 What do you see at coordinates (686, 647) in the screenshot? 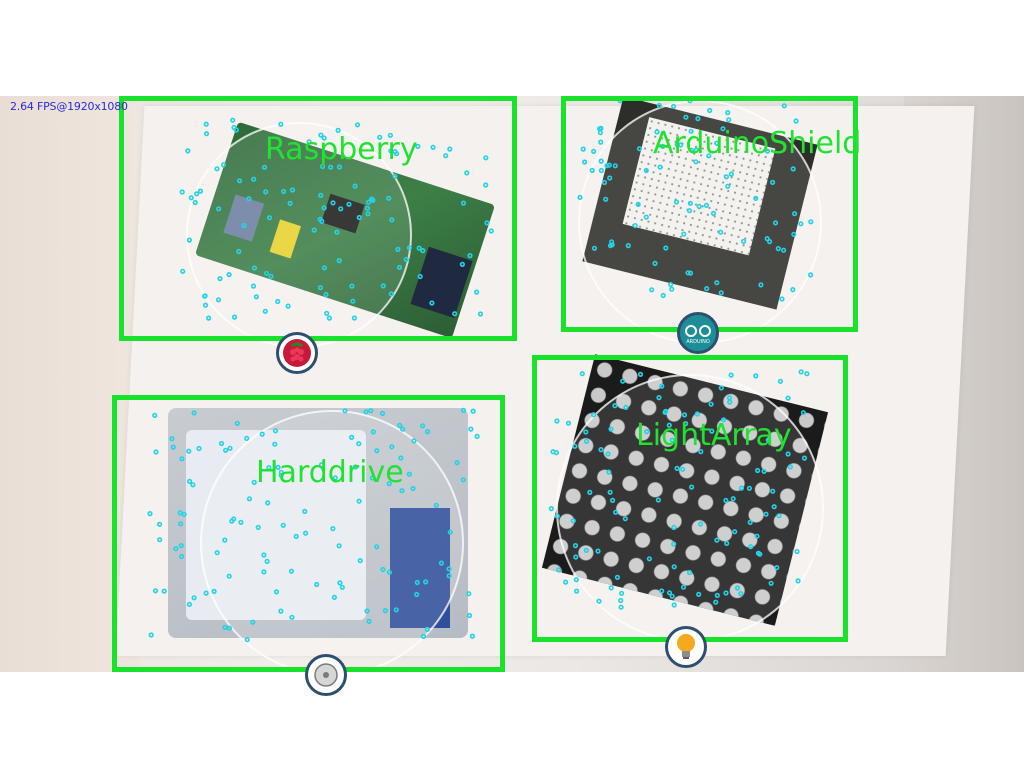
I see `badge-lightarray` at bounding box center [686, 647].